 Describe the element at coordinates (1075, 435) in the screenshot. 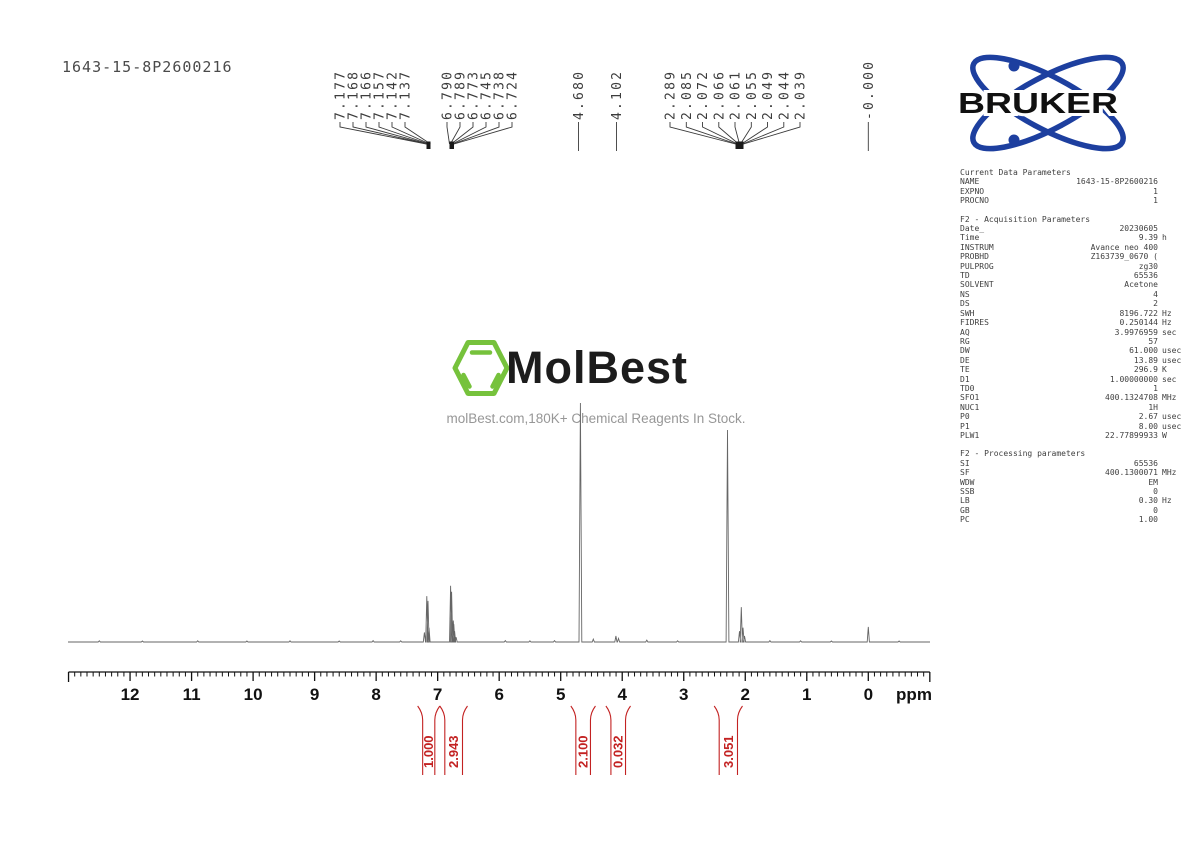

I see `param-row: PLW1 22.77899933 W` at that location.